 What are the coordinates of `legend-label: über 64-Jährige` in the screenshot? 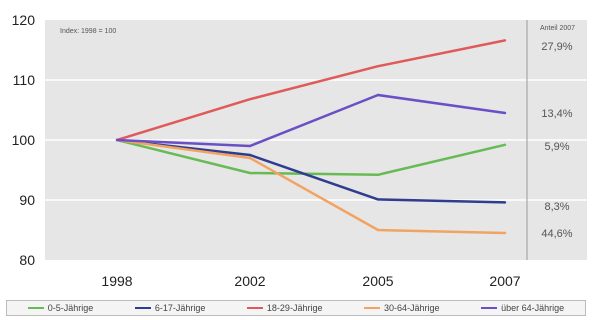 It's located at (533, 308).